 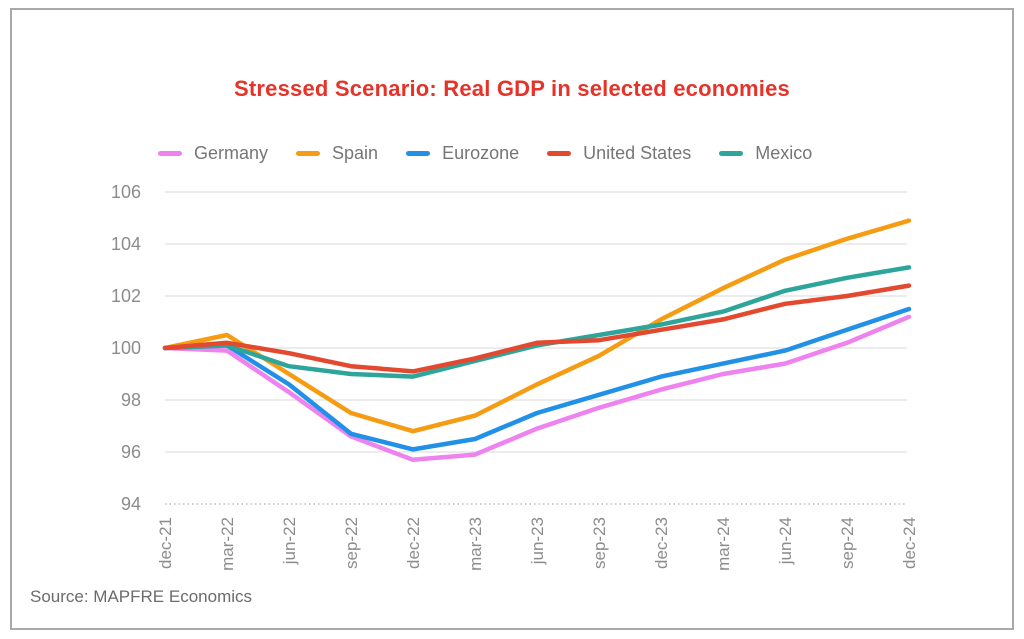 I want to click on y-tick-label-106: 106, so click(x=126, y=192).